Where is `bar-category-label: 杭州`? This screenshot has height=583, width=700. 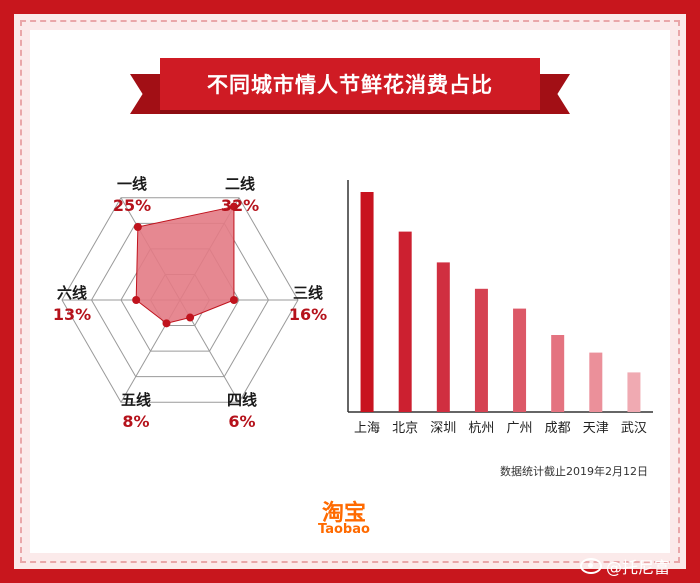 bar-category-label: 杭州 is located at coordinates (481, 428).